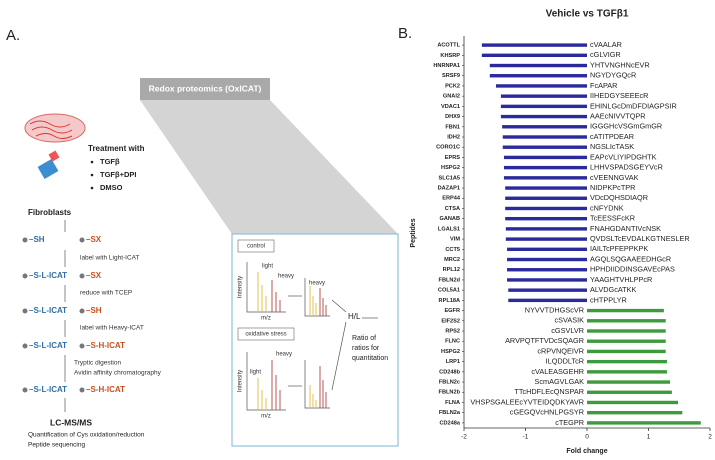  I want to click on ratio-text: Ratio of, so click(364, 338).